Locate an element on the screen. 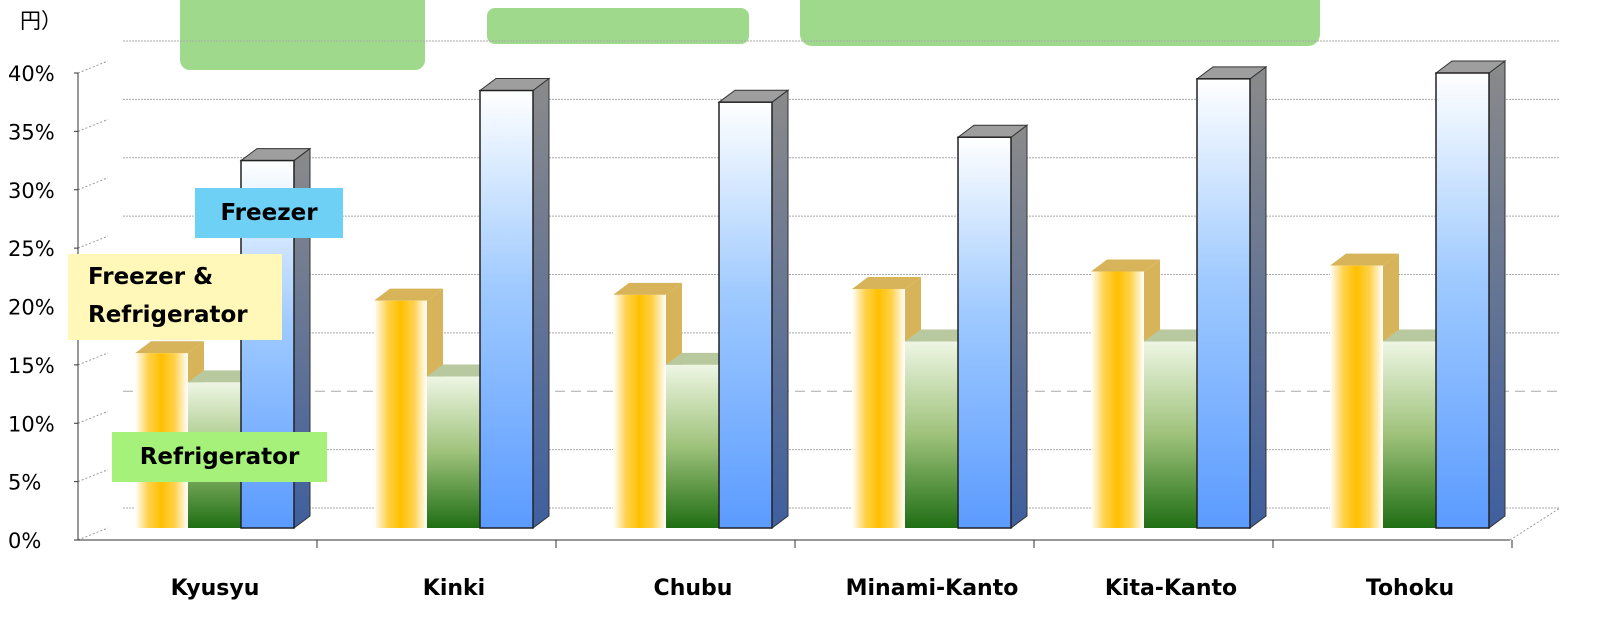 This screenshot has height=627, width=1623. category-label: Kita-Kanto is located at coordinates (1171, 588).